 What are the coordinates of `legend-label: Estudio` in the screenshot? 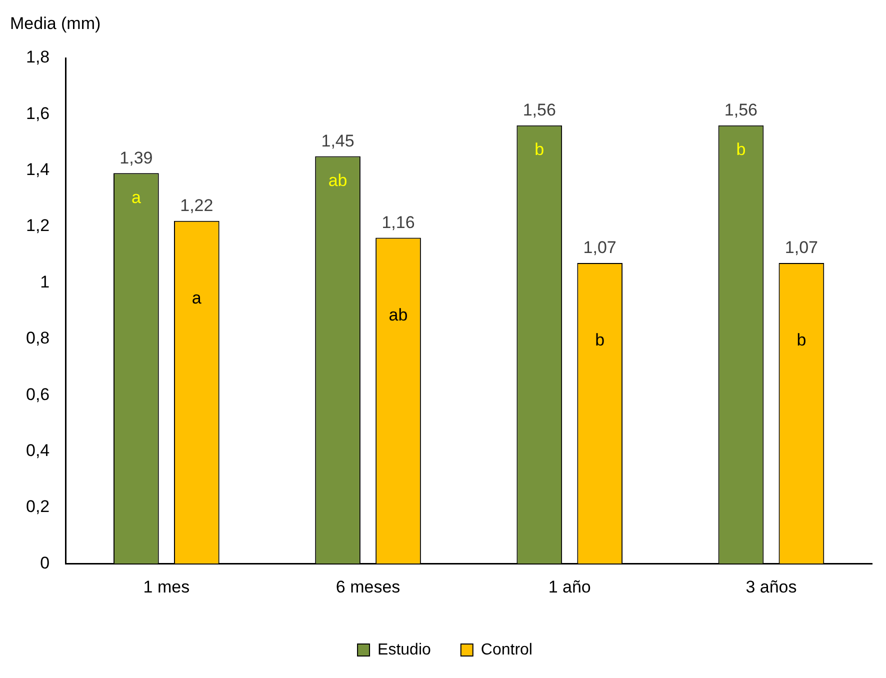 It's located at (404, 649).